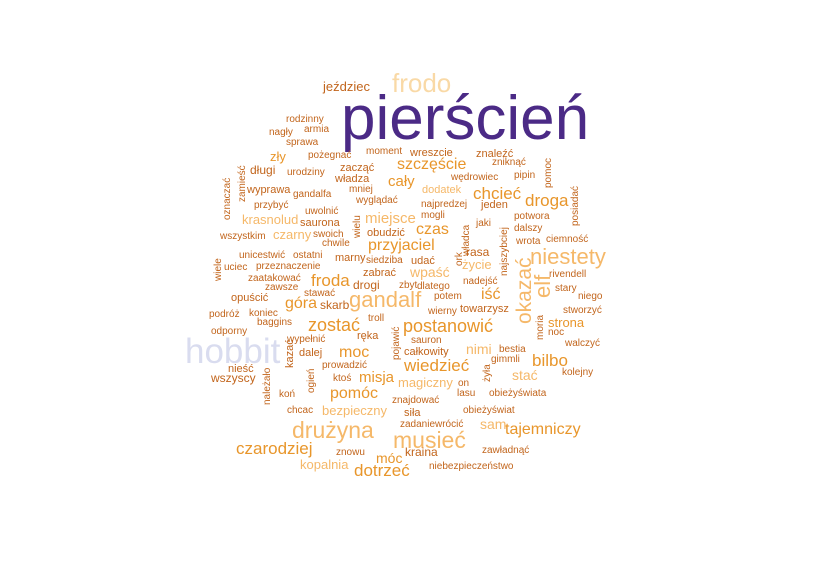 Image resolution: width=821 pixels, height=571 pixels. I want to click on word: pomóc, so click(354, 393).